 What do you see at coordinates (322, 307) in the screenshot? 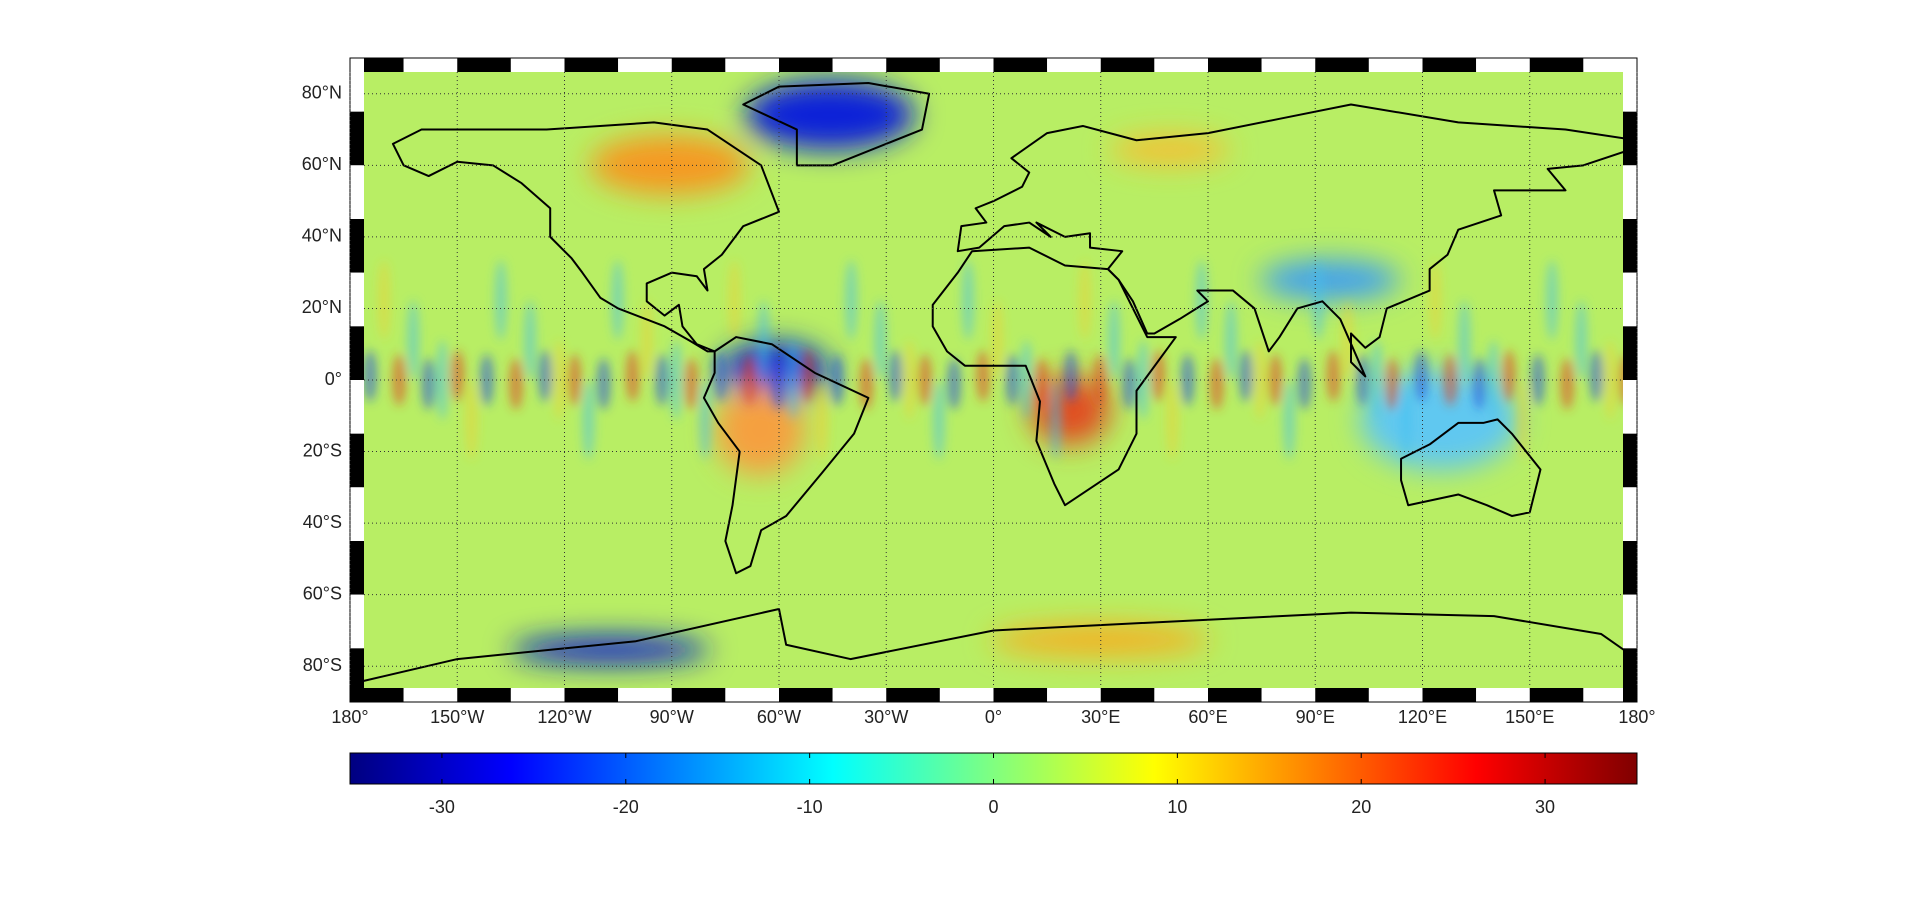
I see `y-tick-label: 20°N` at bounding box center [322, 307].